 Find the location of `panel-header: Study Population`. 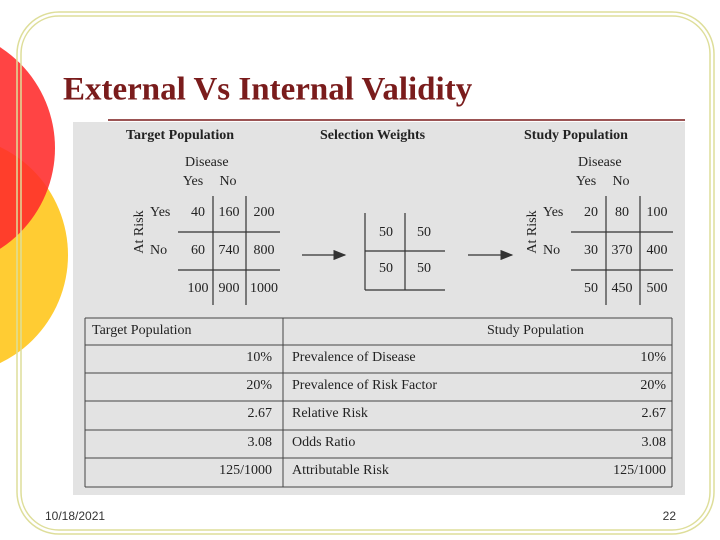

panel-header: Study Population is located at coordinates (576, 135).